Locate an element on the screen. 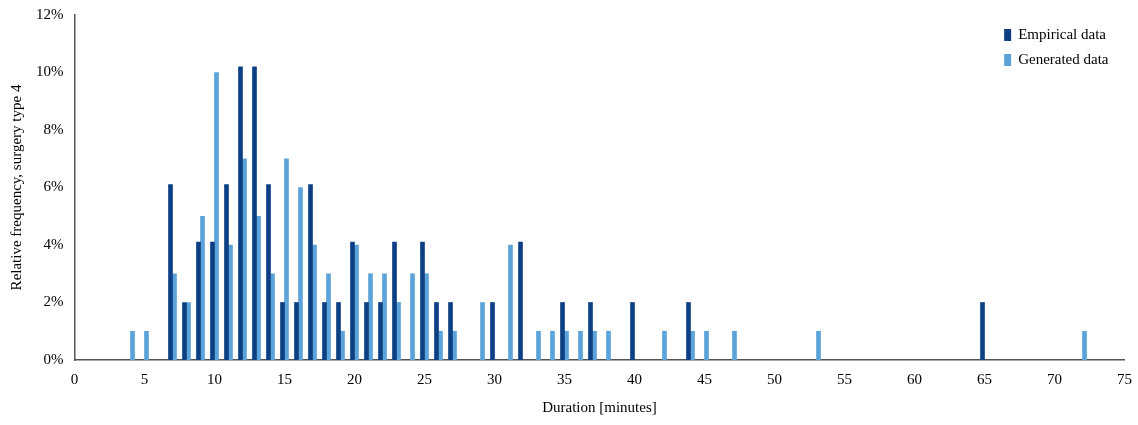 The width and height of the screenshot is (1138, 425). x-tick-label: 0 is located at coordinates (74, 378).